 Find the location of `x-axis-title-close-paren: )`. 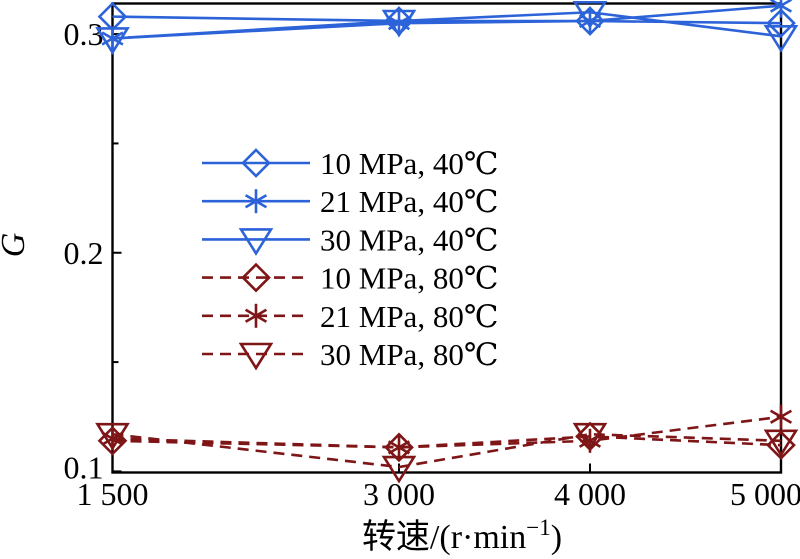

x-axis-title-close-paren: ) is located at coordinates (556, 537).